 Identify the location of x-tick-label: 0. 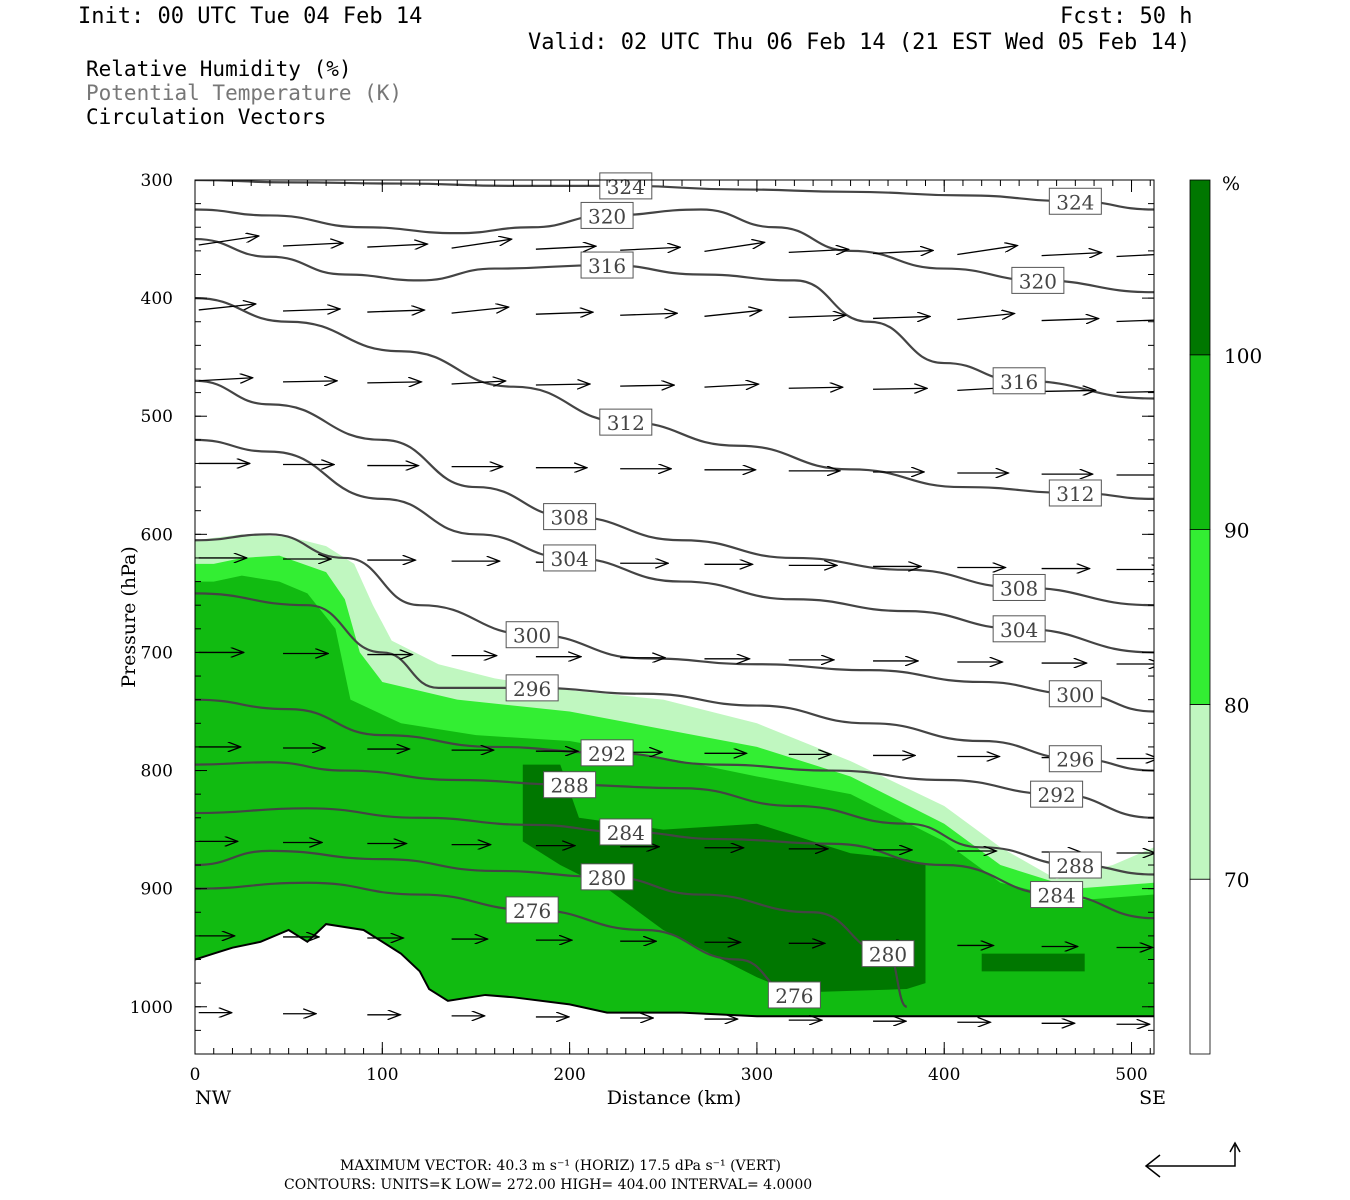
(195, 1075).